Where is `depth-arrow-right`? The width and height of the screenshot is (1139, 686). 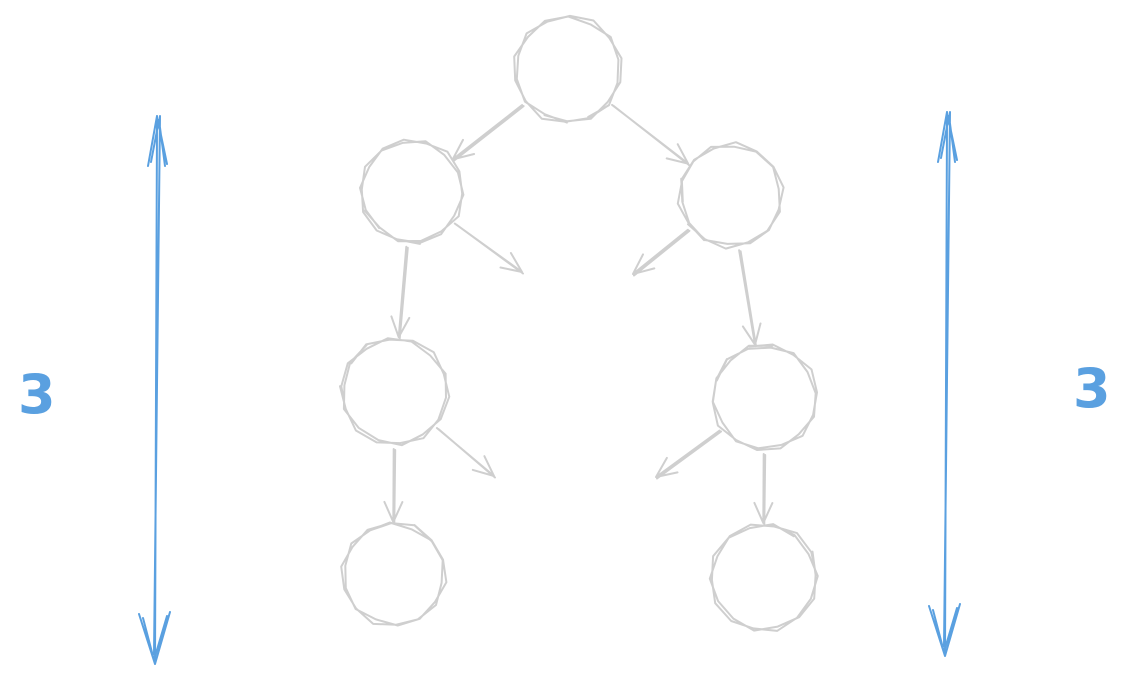 depth-arrow-right is located at coordinates (944, 384).